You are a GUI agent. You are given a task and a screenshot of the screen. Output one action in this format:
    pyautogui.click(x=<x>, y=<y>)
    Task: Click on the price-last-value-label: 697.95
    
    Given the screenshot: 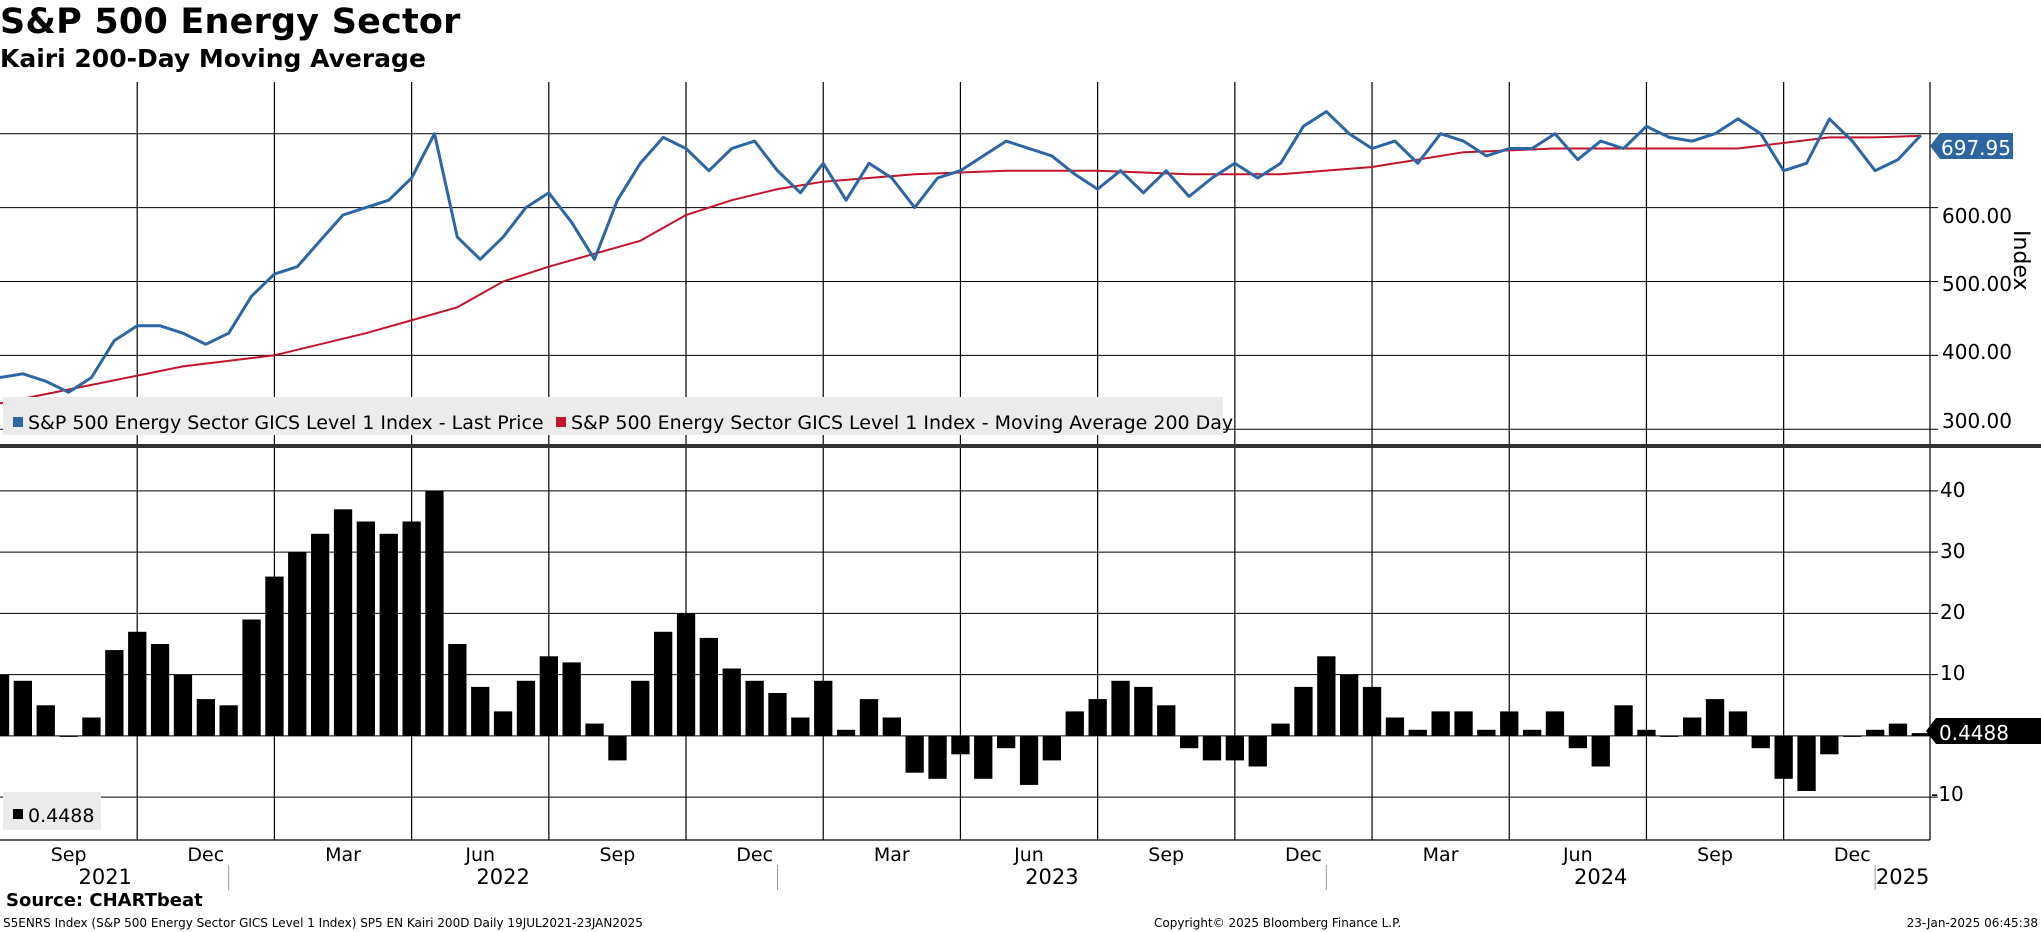 What is the action you would take?
    pyautogui.click(x=1976, y=148)
    